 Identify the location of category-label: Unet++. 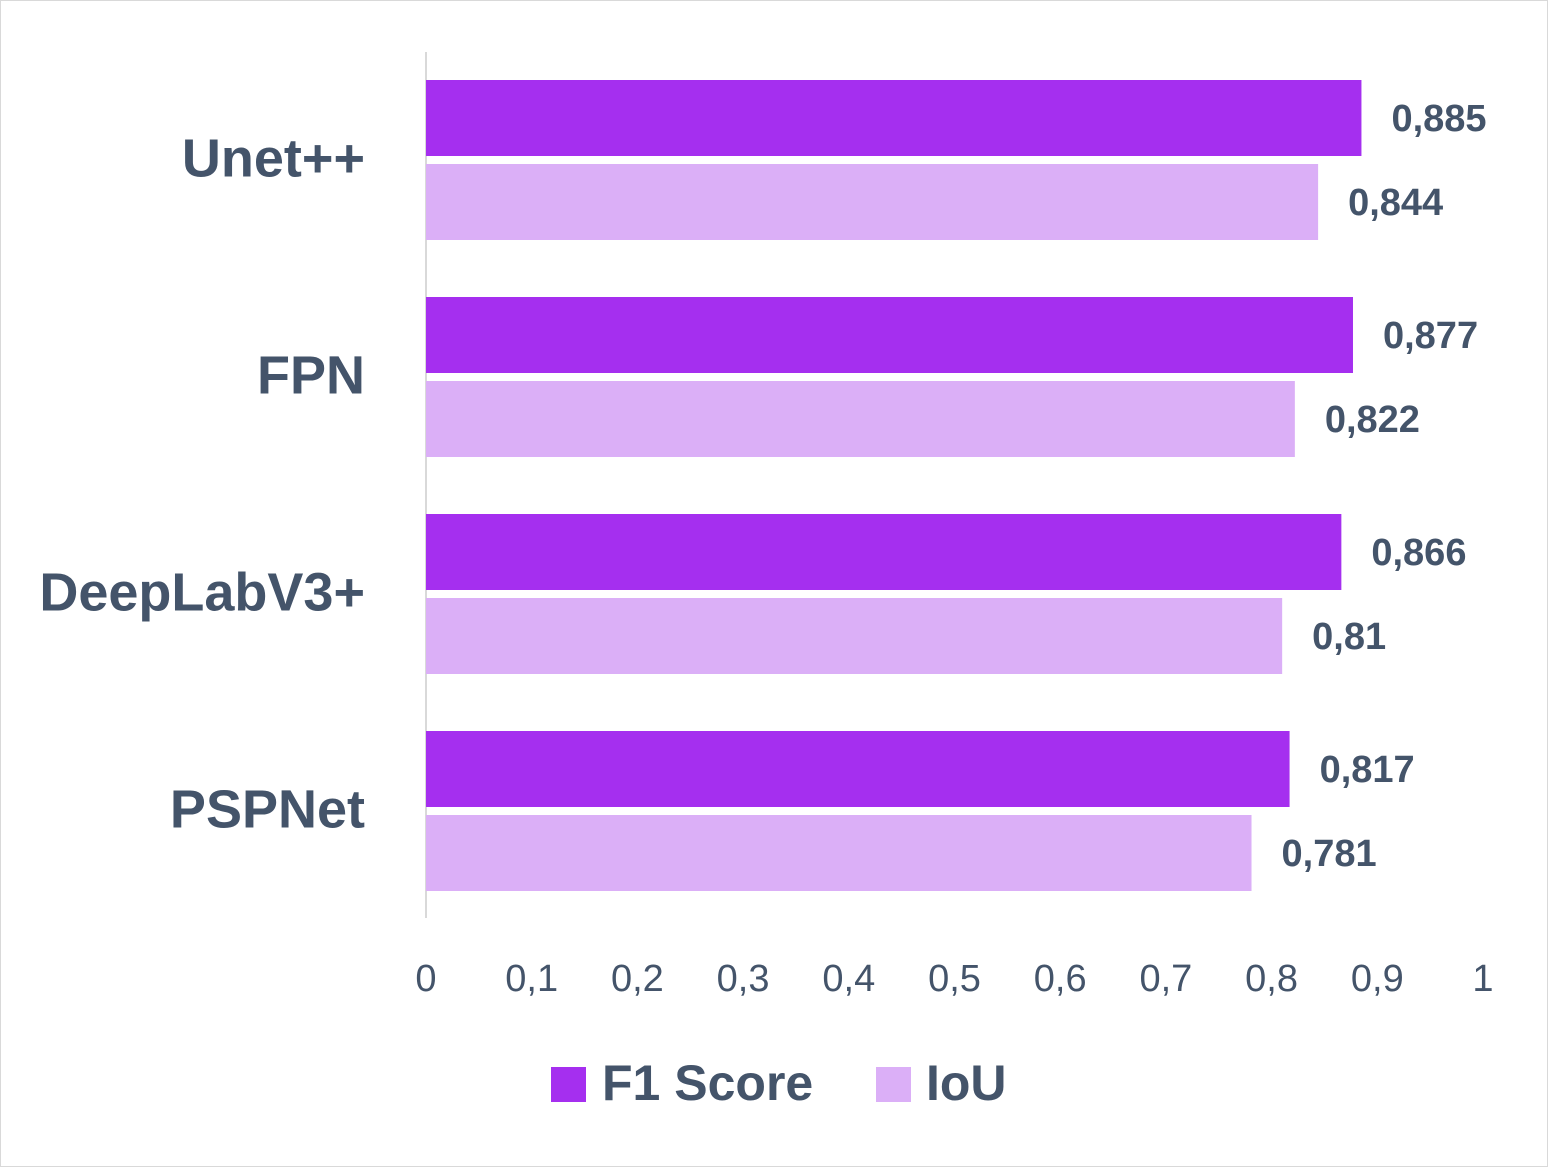
(273, 158).